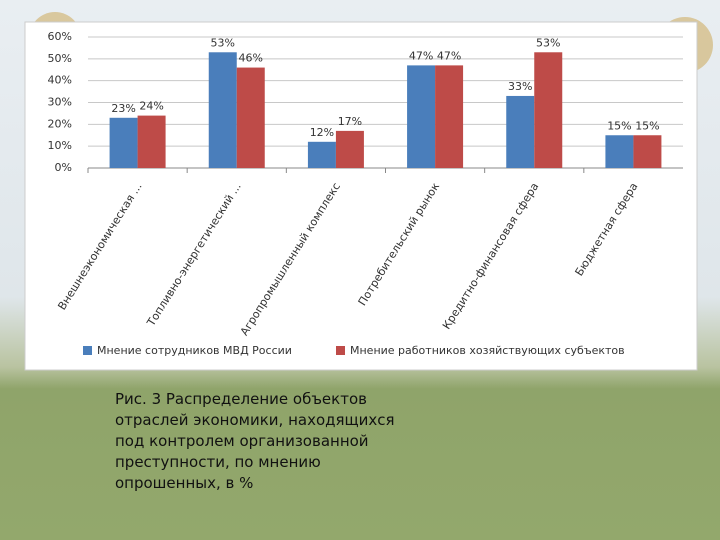 Image resolution: width=720 pixels, height=540 pixels. What do you see at coordinates (123, 108) in the screenshot?
I see `value-label: 23%` at bounding box center [123, 108].